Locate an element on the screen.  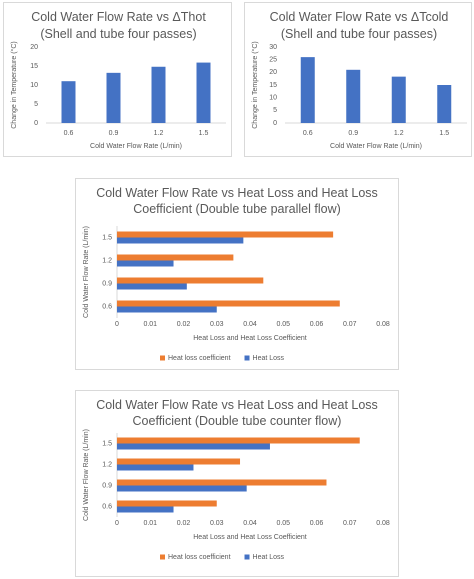
y-tick-label: 30 is located at coordinates (273, 47).